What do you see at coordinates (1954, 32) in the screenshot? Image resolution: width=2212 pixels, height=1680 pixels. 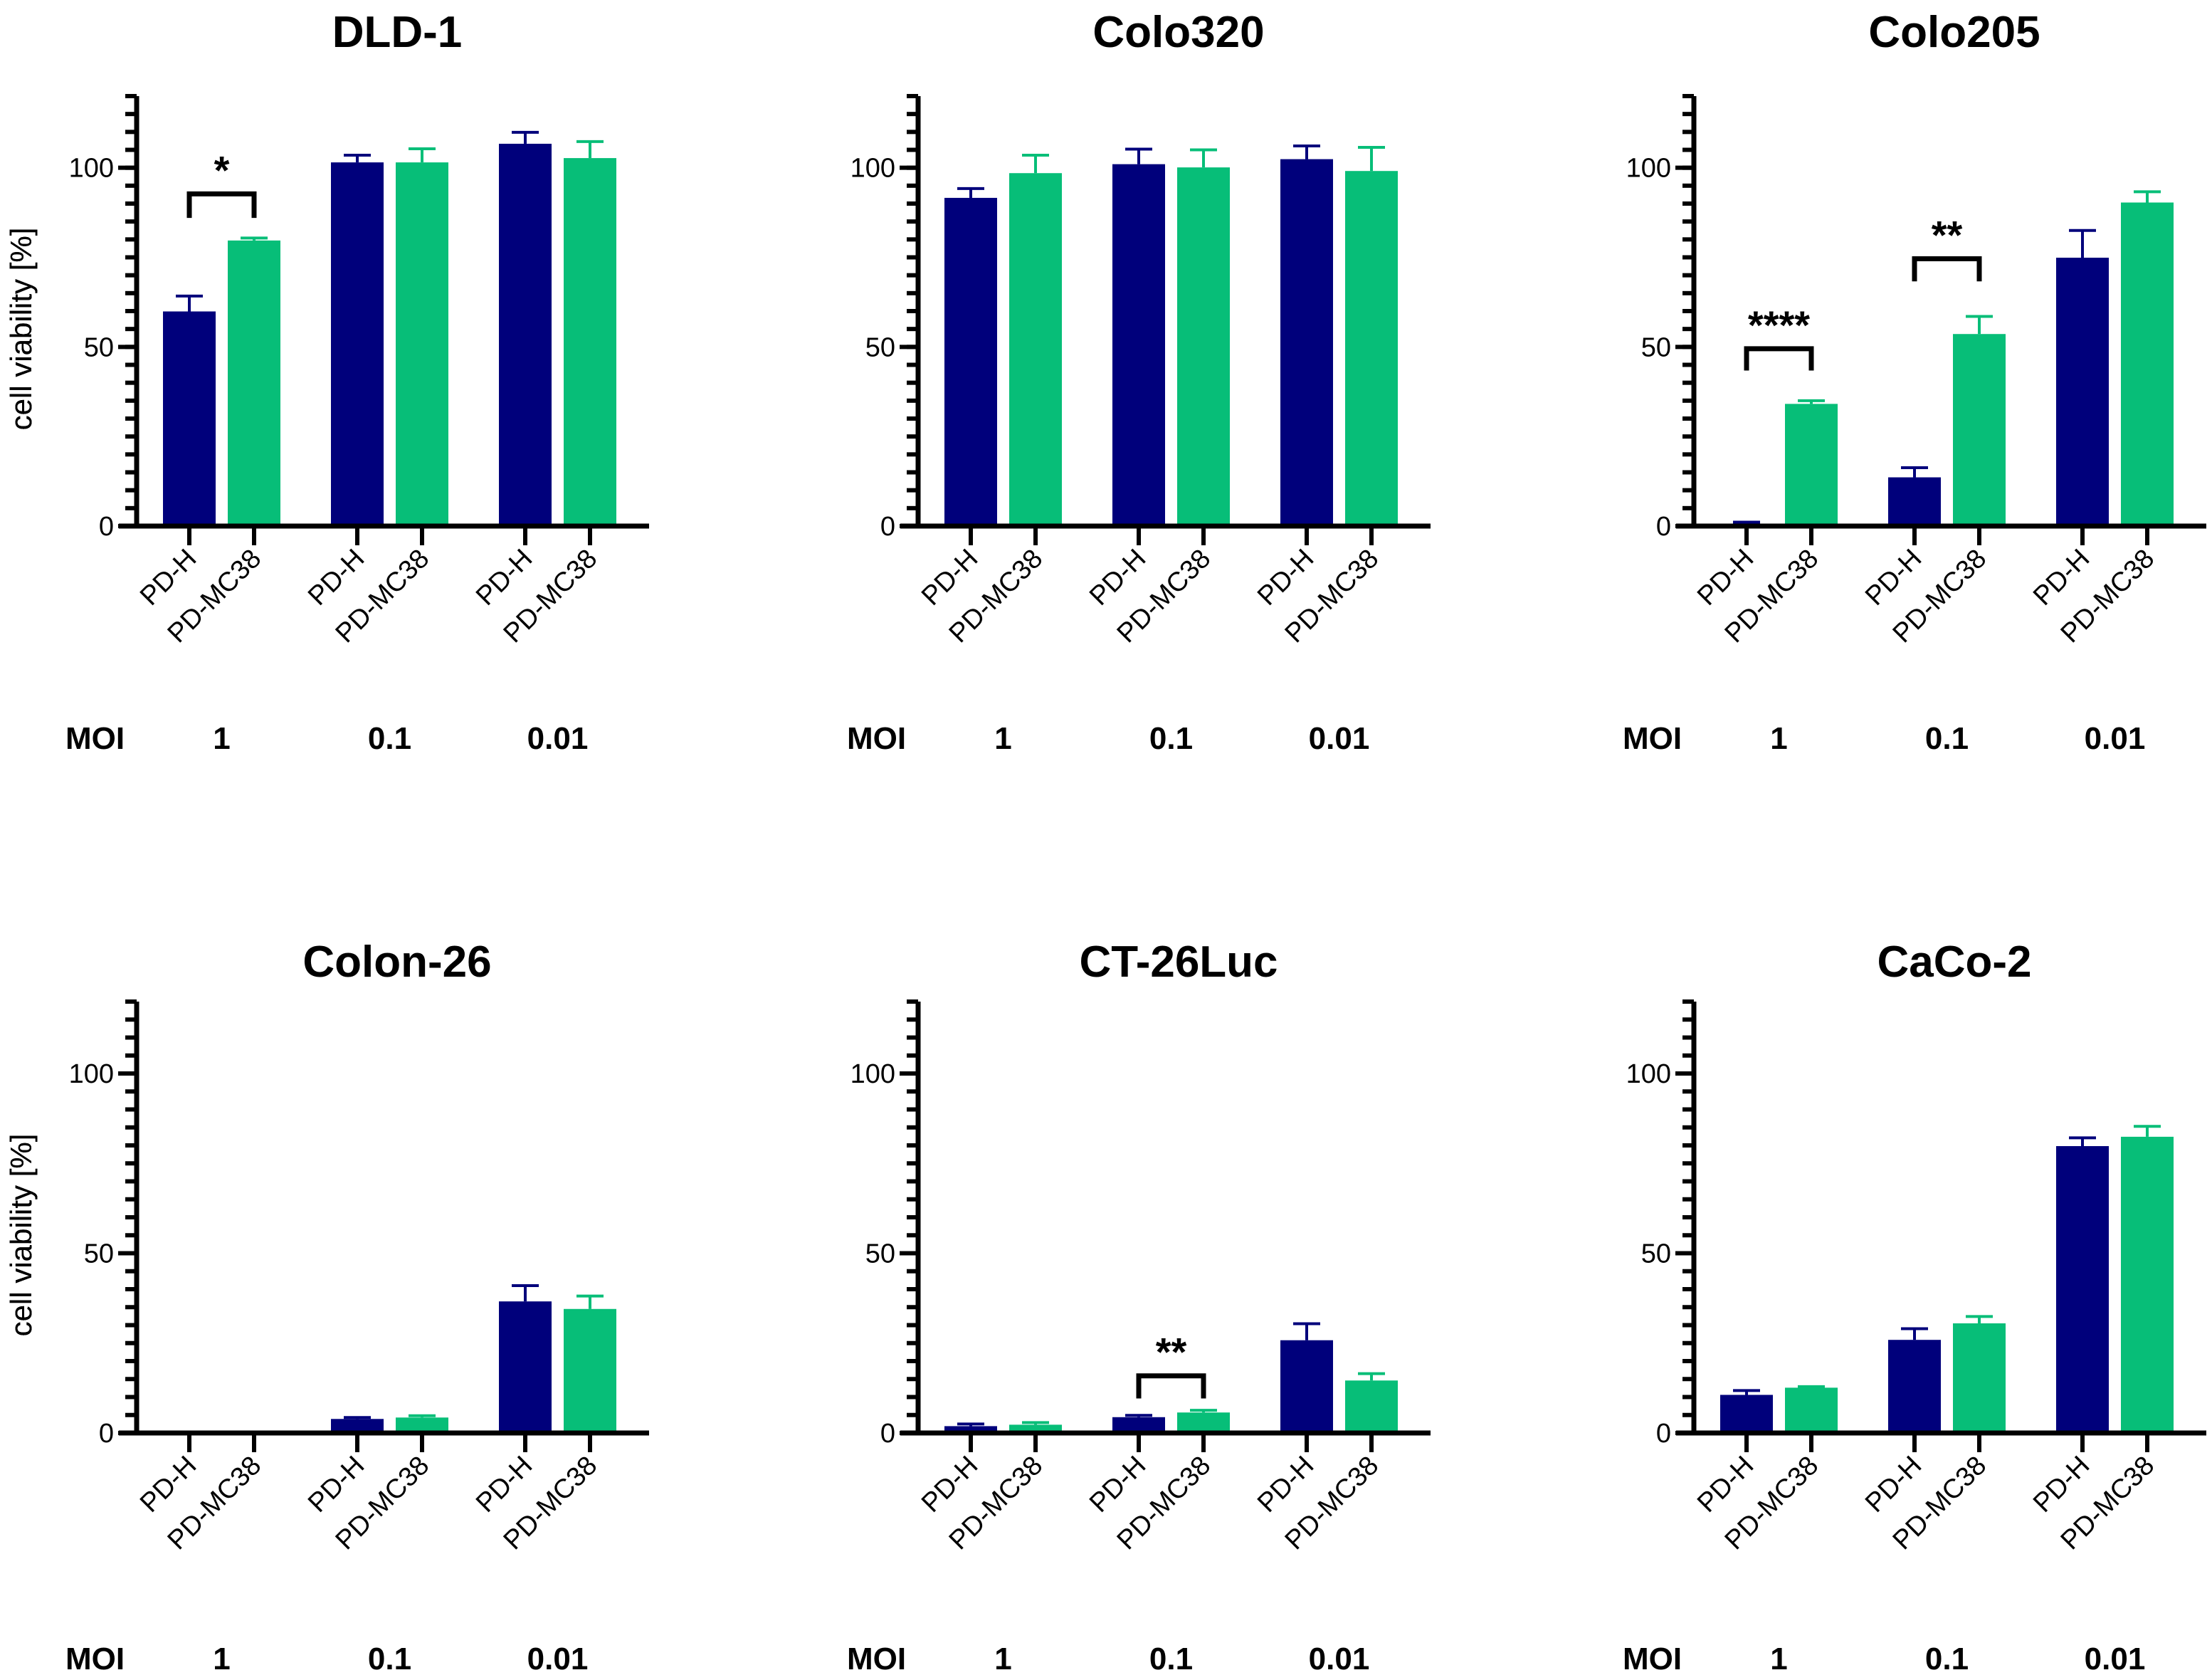 I see `chart-title: Colo205` at bounding box center [1954, 32].